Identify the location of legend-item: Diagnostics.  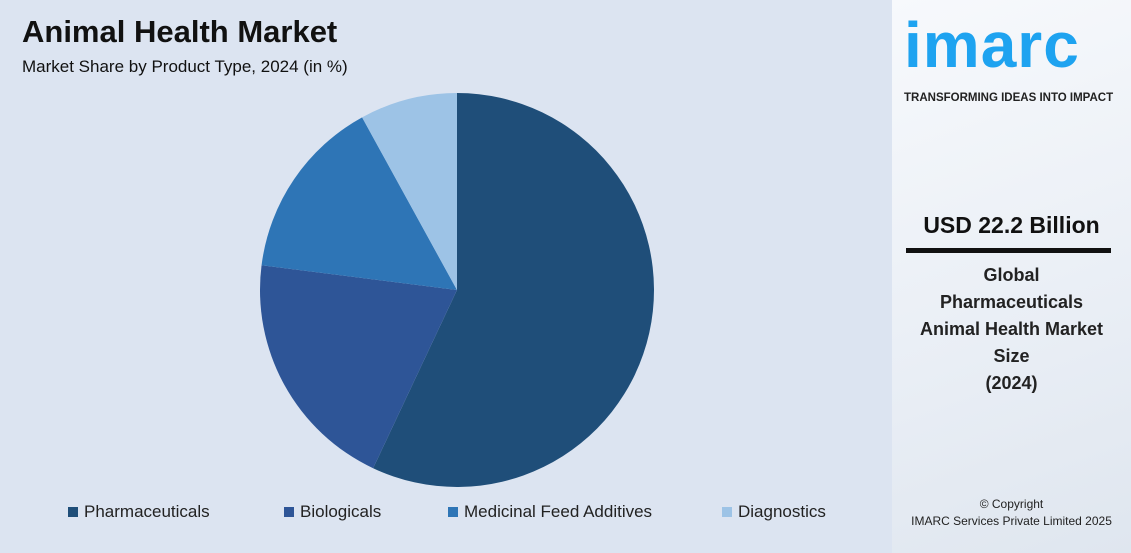
(774, 512).